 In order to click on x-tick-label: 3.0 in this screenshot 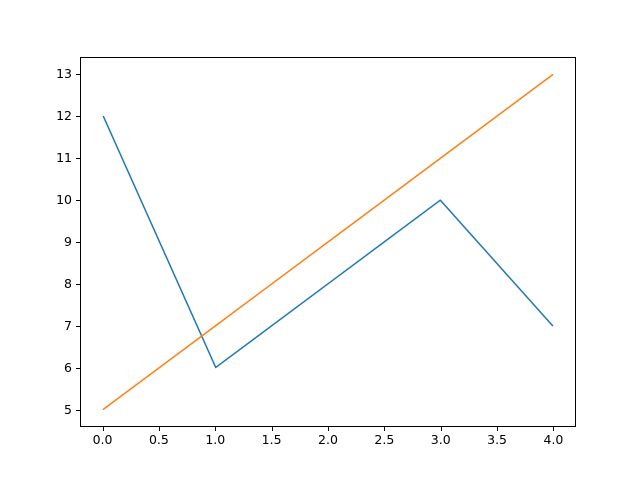, I will do `click(440, 439)`.